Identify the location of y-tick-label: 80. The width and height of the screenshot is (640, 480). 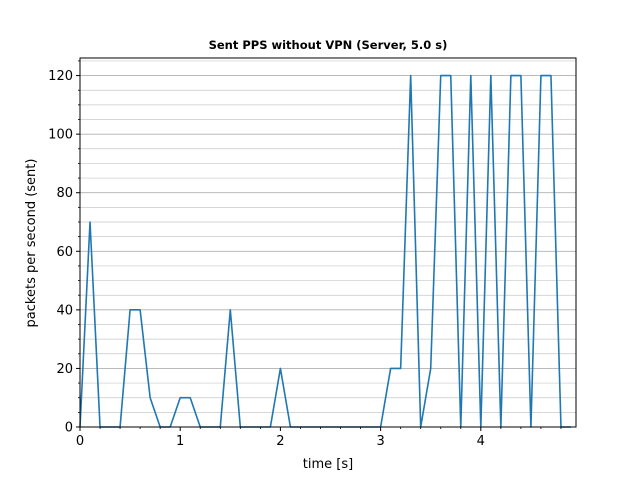
(64, 193).